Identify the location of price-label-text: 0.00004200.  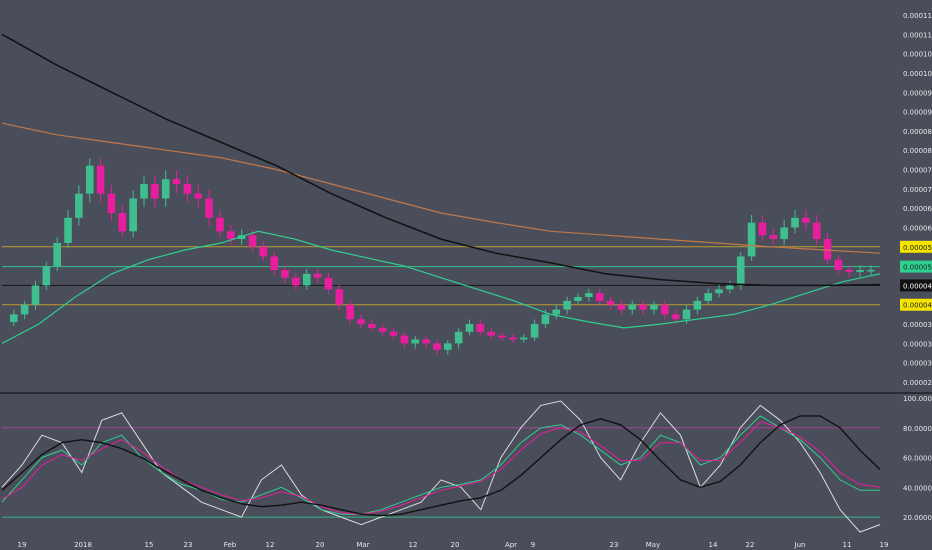
(917, 306).